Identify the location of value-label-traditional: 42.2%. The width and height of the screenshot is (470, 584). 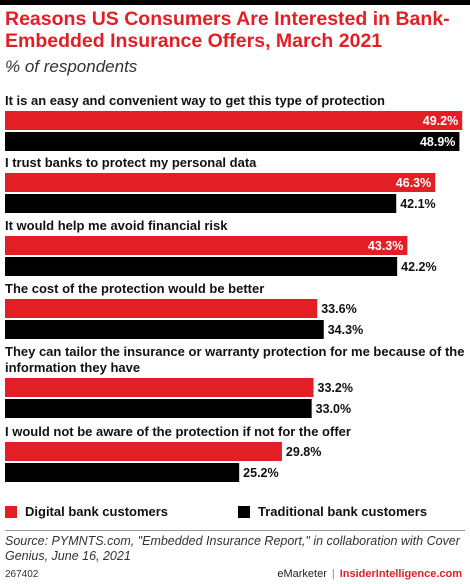
(418, 267).